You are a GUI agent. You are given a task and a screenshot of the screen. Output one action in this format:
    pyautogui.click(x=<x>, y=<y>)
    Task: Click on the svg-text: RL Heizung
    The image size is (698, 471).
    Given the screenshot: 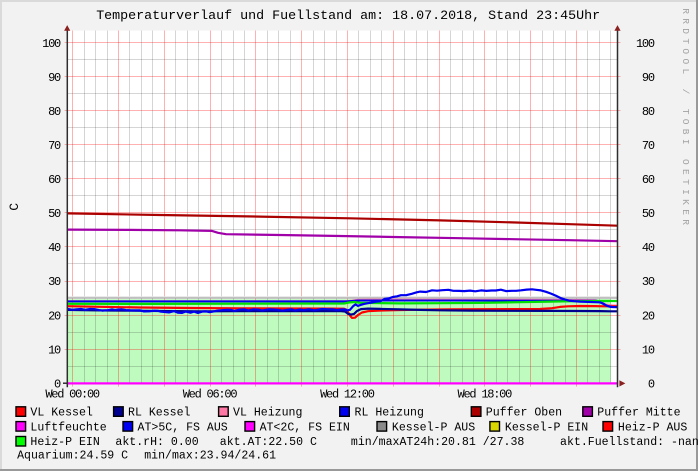 What is the action you would take?
    pyautogui.click(x=389, y=413)
    